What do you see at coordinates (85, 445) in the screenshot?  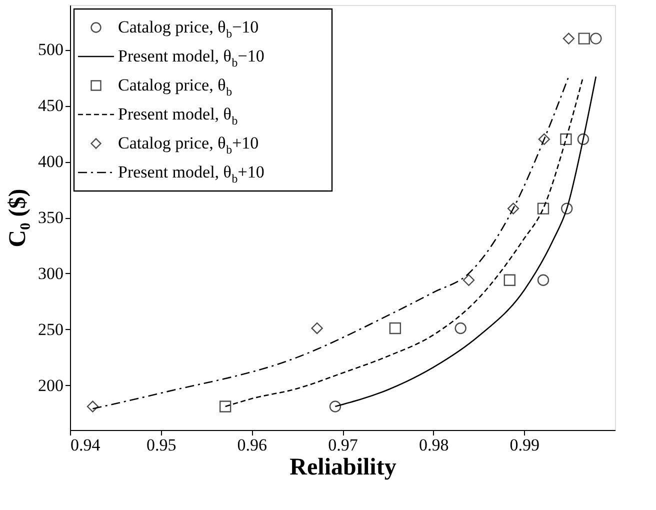 I see `x-tick-label: 0.94` at bounding box center [85, 445].